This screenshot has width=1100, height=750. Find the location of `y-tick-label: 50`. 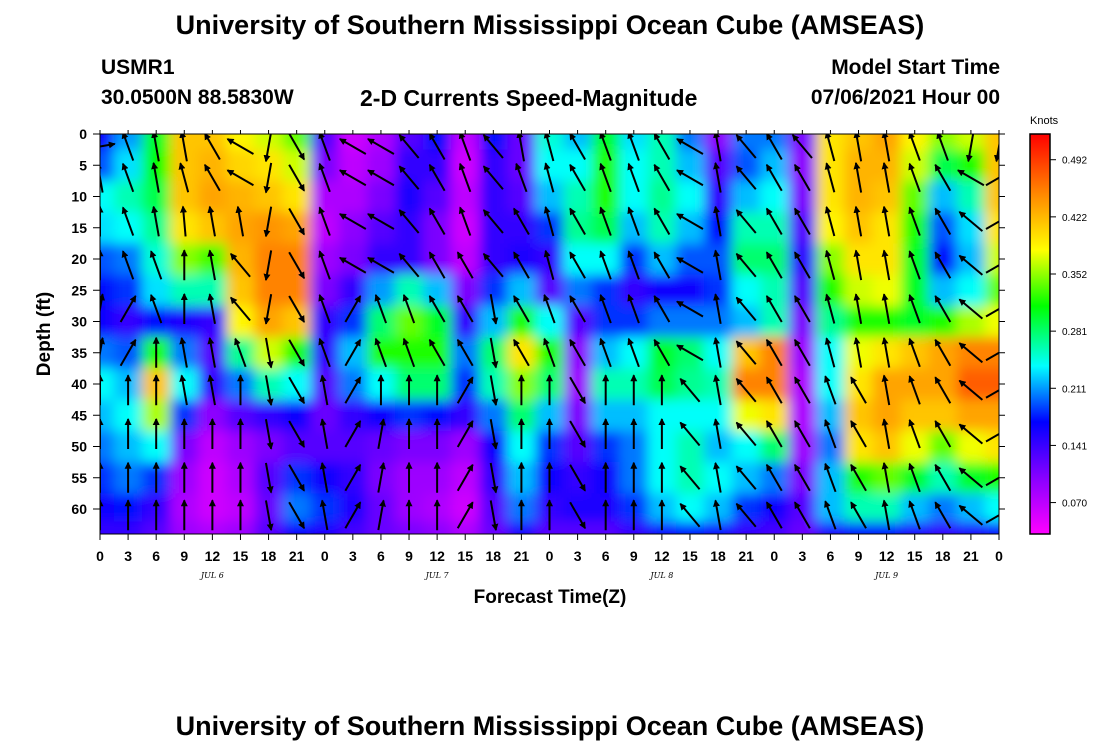

y-tick-label: 50 is located at coordinates (79, 447).